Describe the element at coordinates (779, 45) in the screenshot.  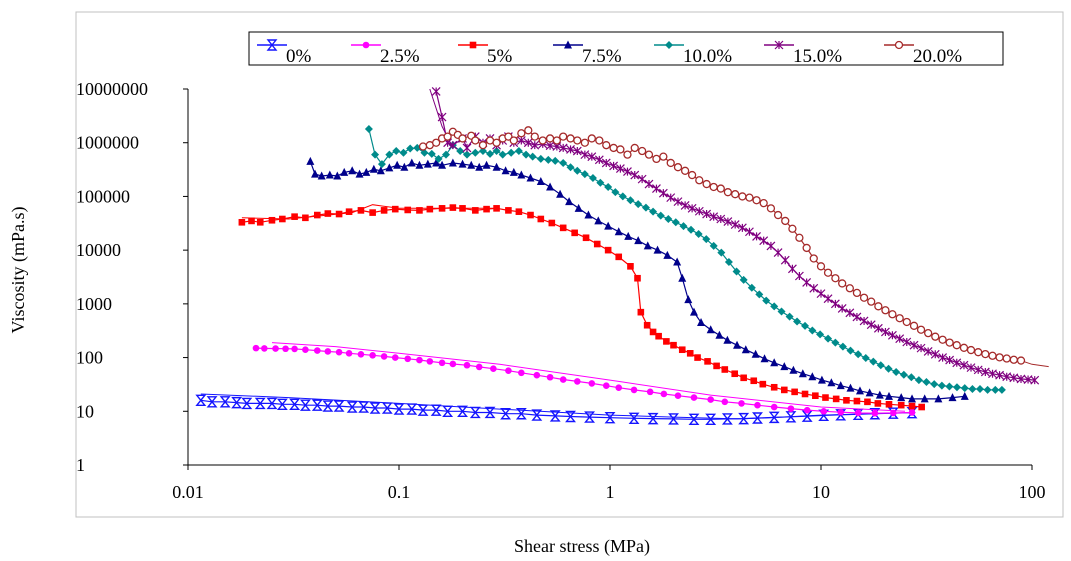
I see `legend-item-15-0-swatch-marker` at that location.